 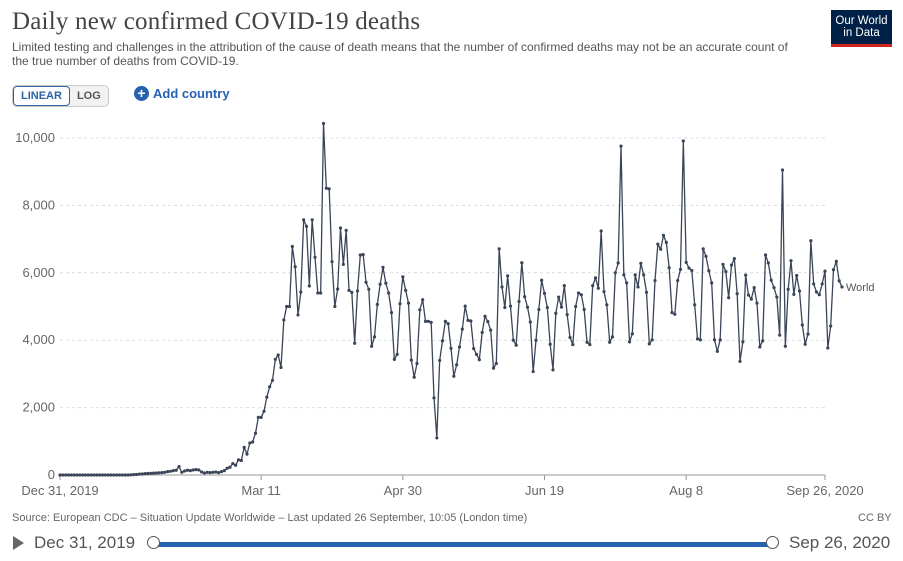 What do you see at coordinates (153, 542) in the screenshot?
I see `timeline-start-handle` at bounding box center [153, 542].